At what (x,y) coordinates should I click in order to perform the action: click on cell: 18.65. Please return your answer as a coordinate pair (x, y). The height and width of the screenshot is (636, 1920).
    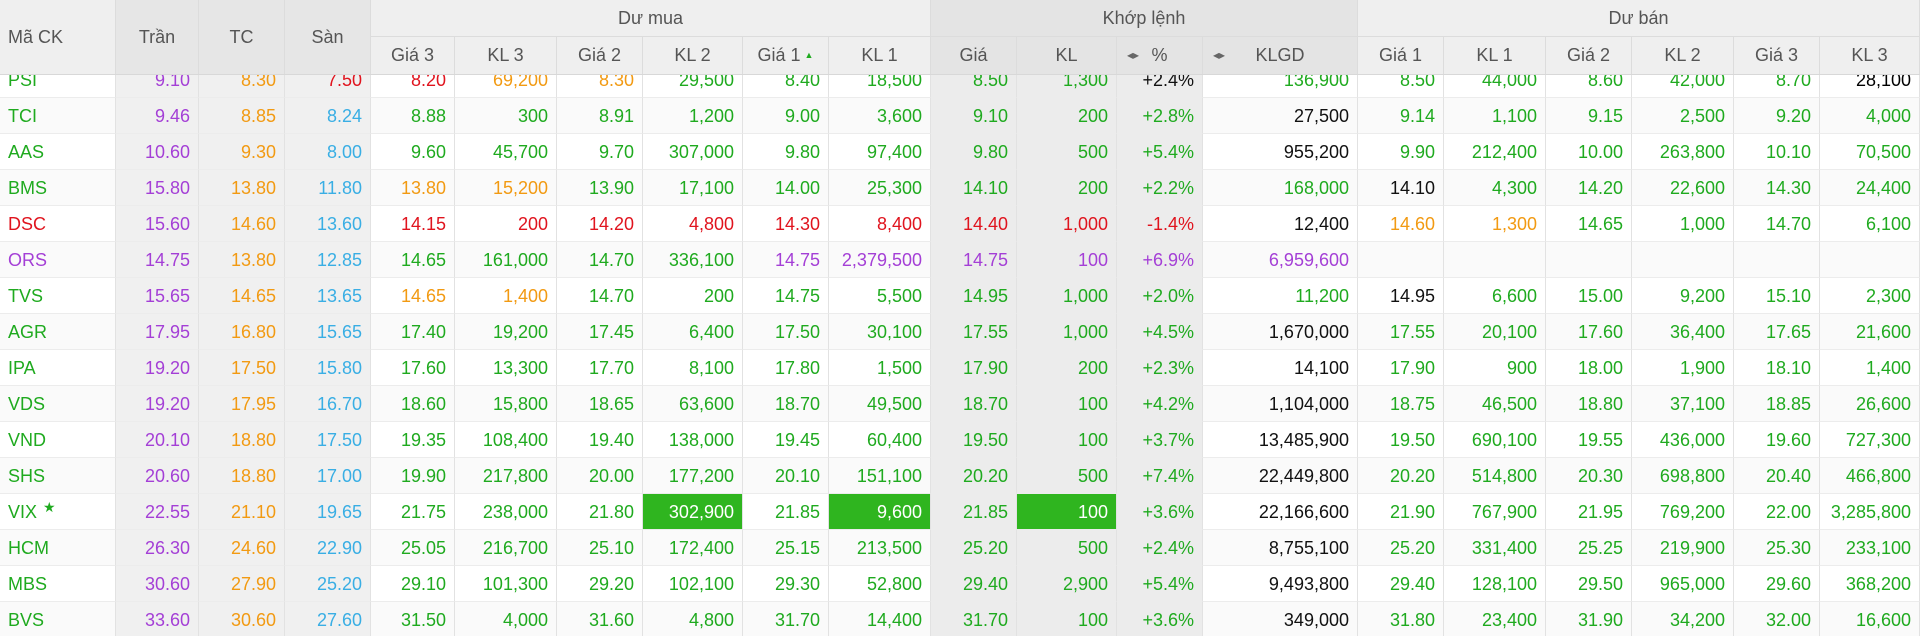
    Looking at the image, I should click on (600, 404).